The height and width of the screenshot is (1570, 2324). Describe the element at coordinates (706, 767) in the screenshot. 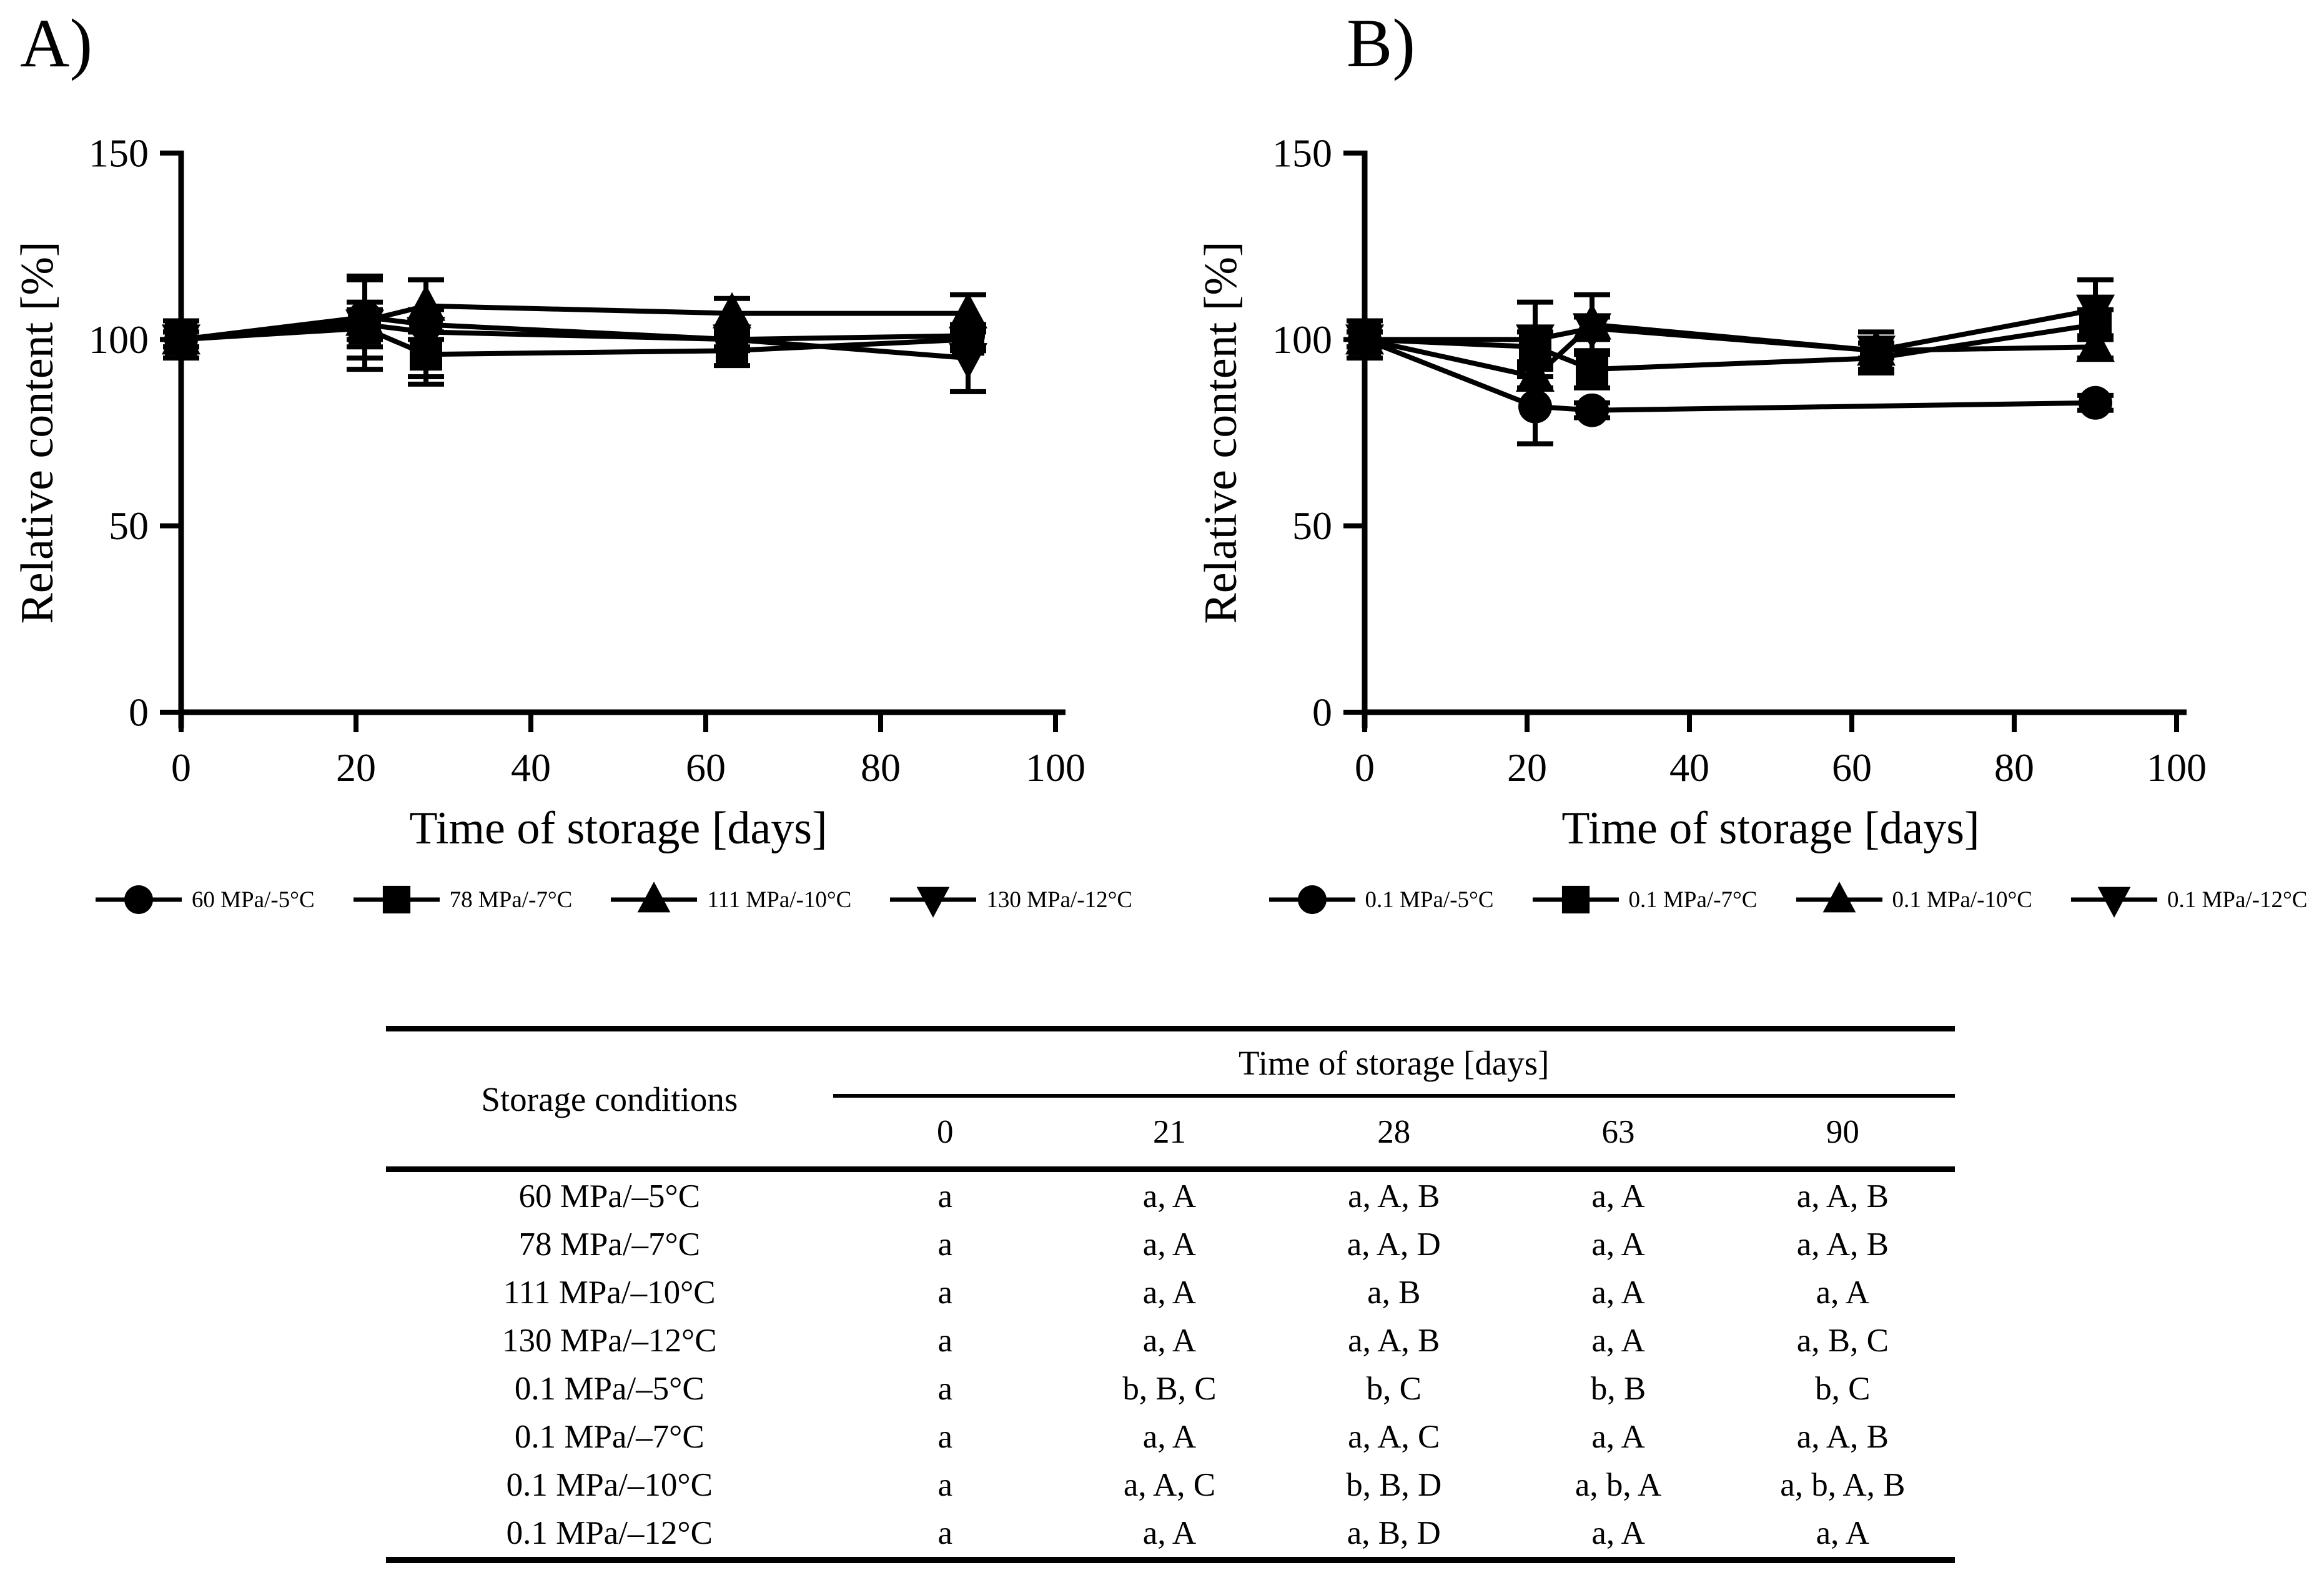

I see `x-tick-label: 60` at that location.